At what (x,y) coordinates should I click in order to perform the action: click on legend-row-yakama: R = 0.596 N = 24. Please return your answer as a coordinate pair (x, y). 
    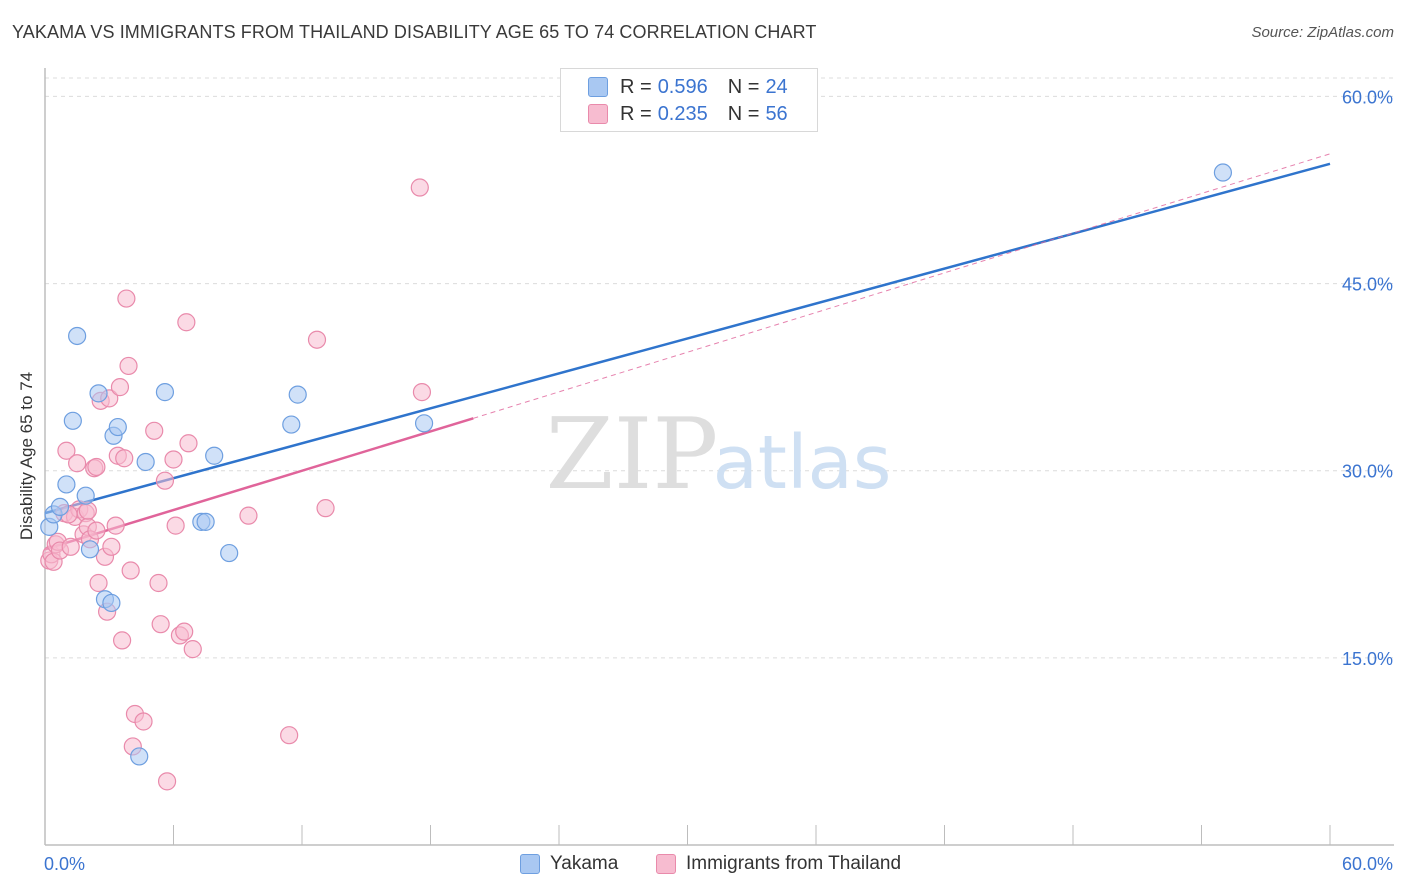
    Looking at the image, I should click on (688, 87).